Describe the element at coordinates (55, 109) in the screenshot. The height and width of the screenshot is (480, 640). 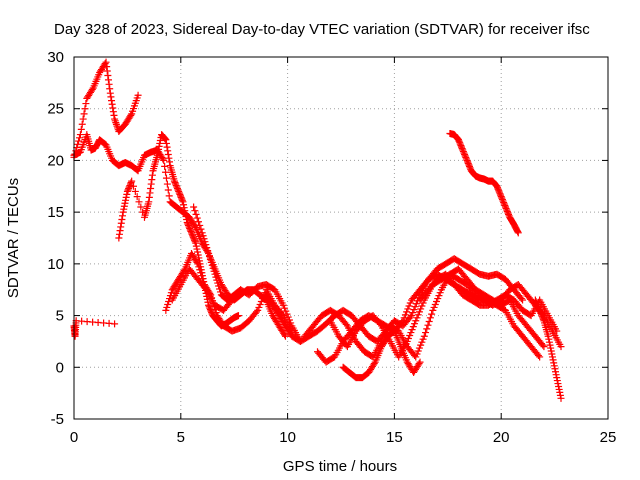
I see `y-tick-label: 25` at that location.